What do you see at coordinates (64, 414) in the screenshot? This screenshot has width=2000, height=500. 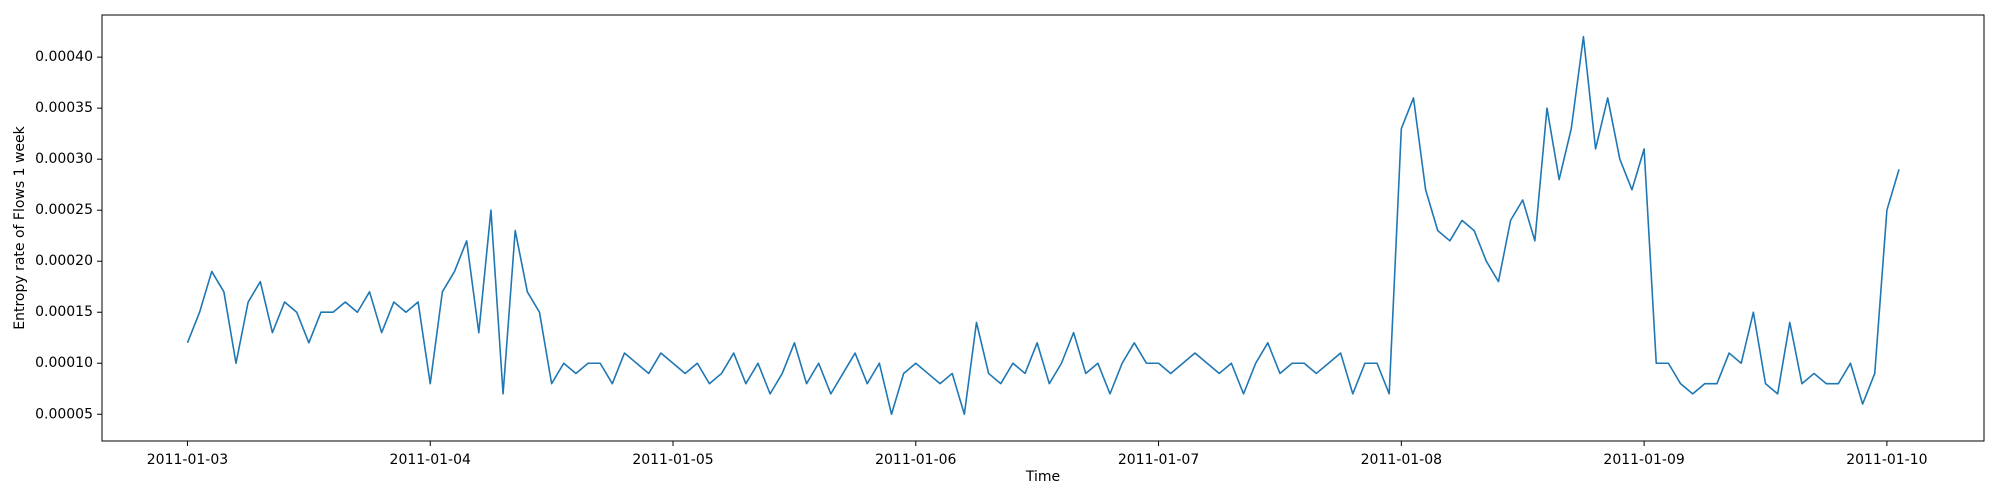 I see `y-tick-label: 0.00005` at bounding box center [64, 414].